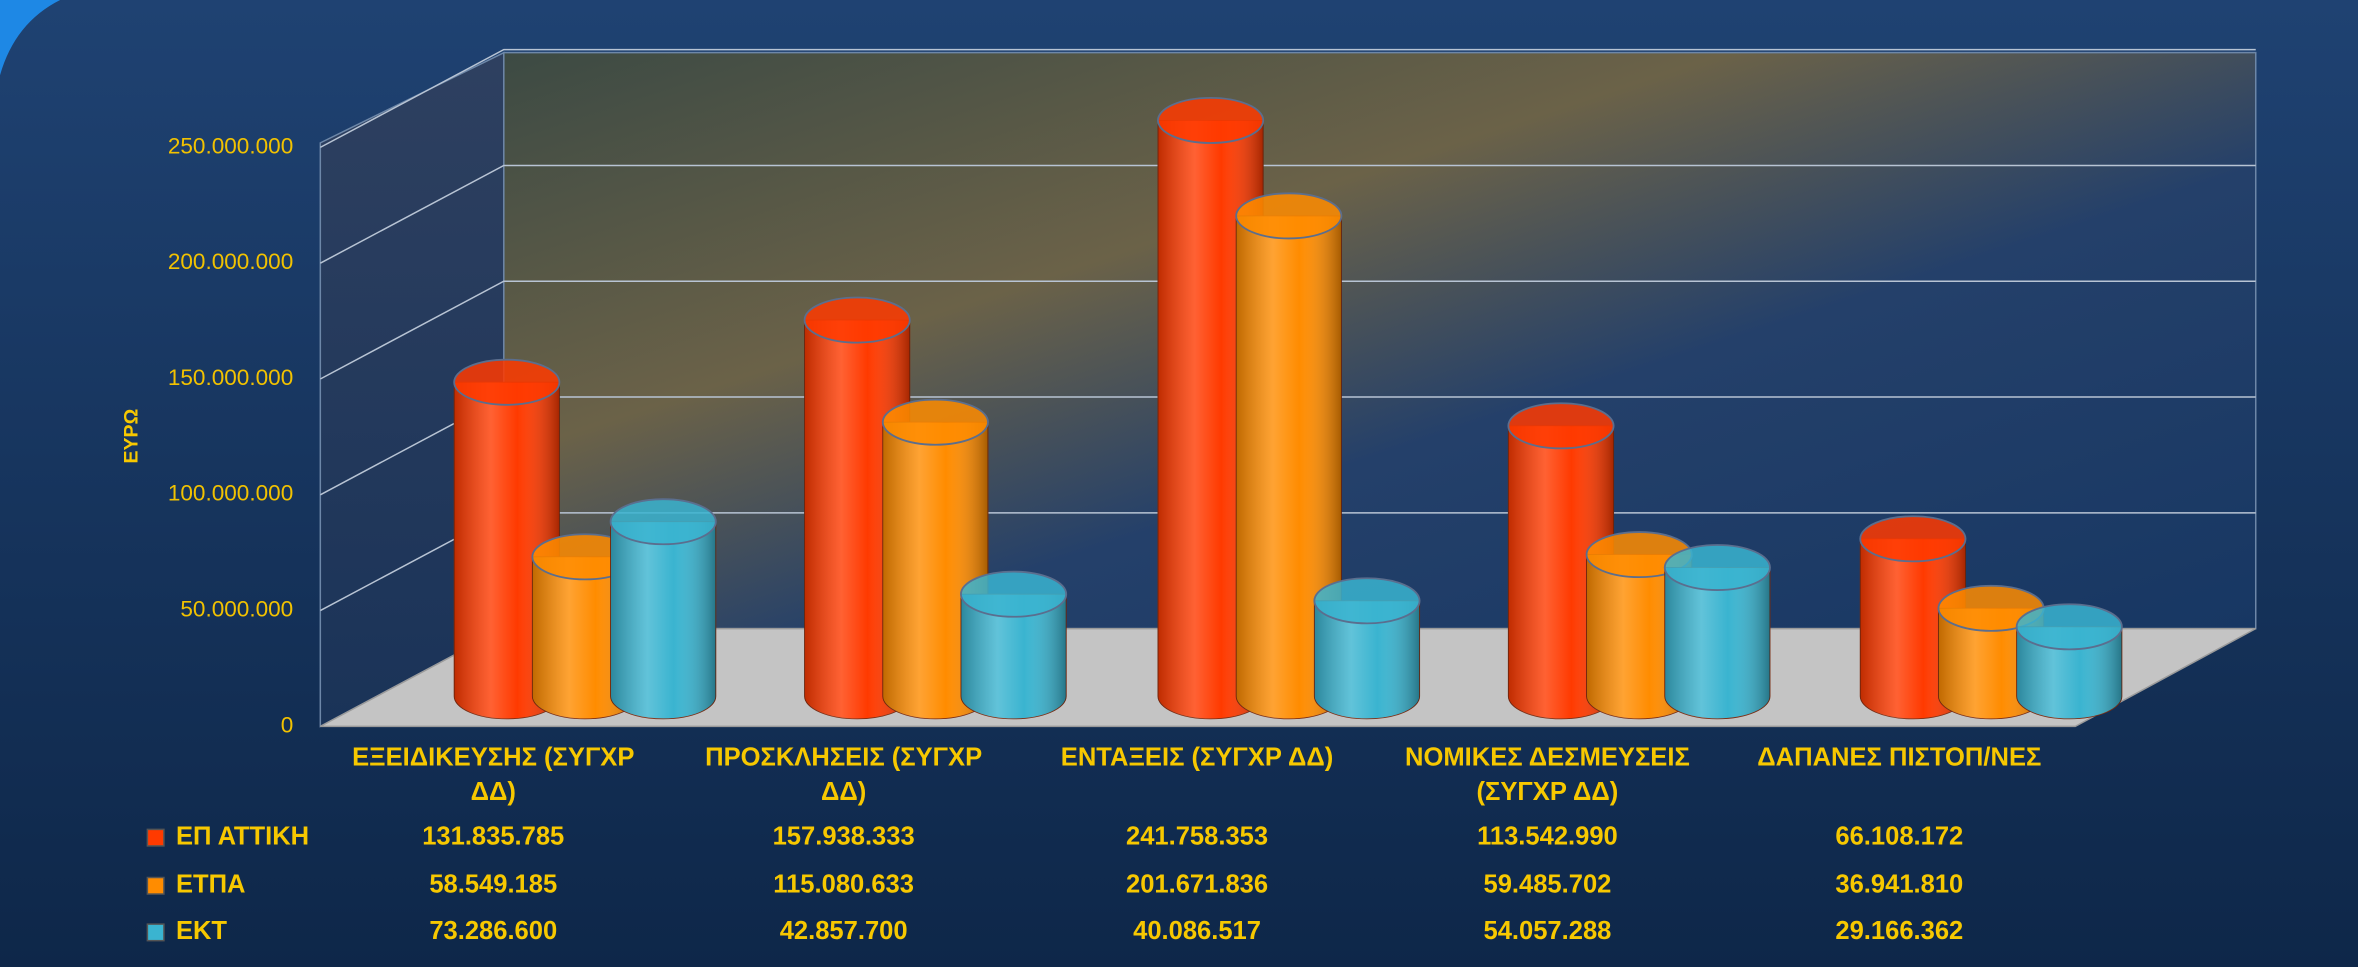 The width and height of the screenshot is (2358, 967). I want to click on x-tick-label: ΝΟΜΙΚΕΣ ΔΕΣΜΕΥΣΕΙΣ (ΣΥΓΧΡ ΔΔ), so click(1547, 774).